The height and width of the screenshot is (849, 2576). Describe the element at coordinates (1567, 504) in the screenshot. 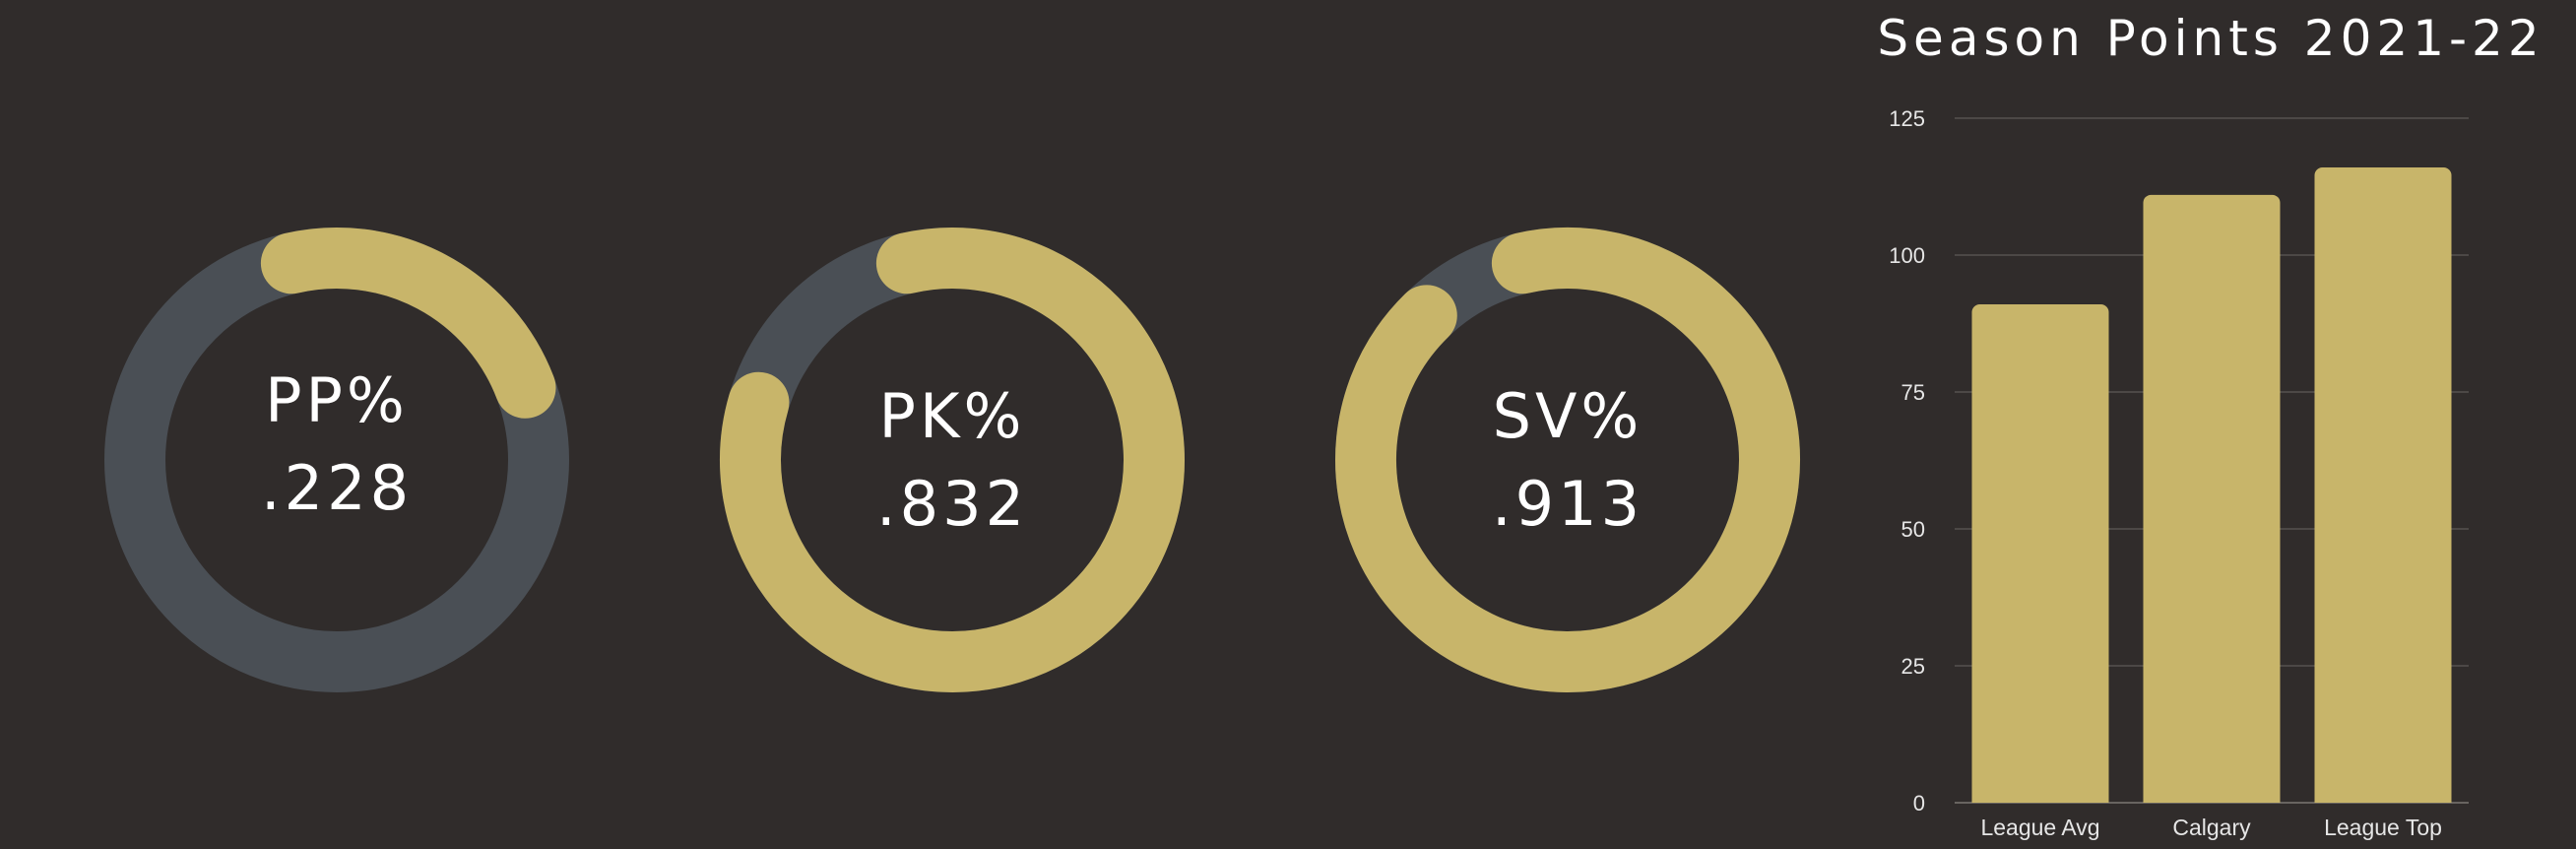

I see `gauge-value: .913` at that location.